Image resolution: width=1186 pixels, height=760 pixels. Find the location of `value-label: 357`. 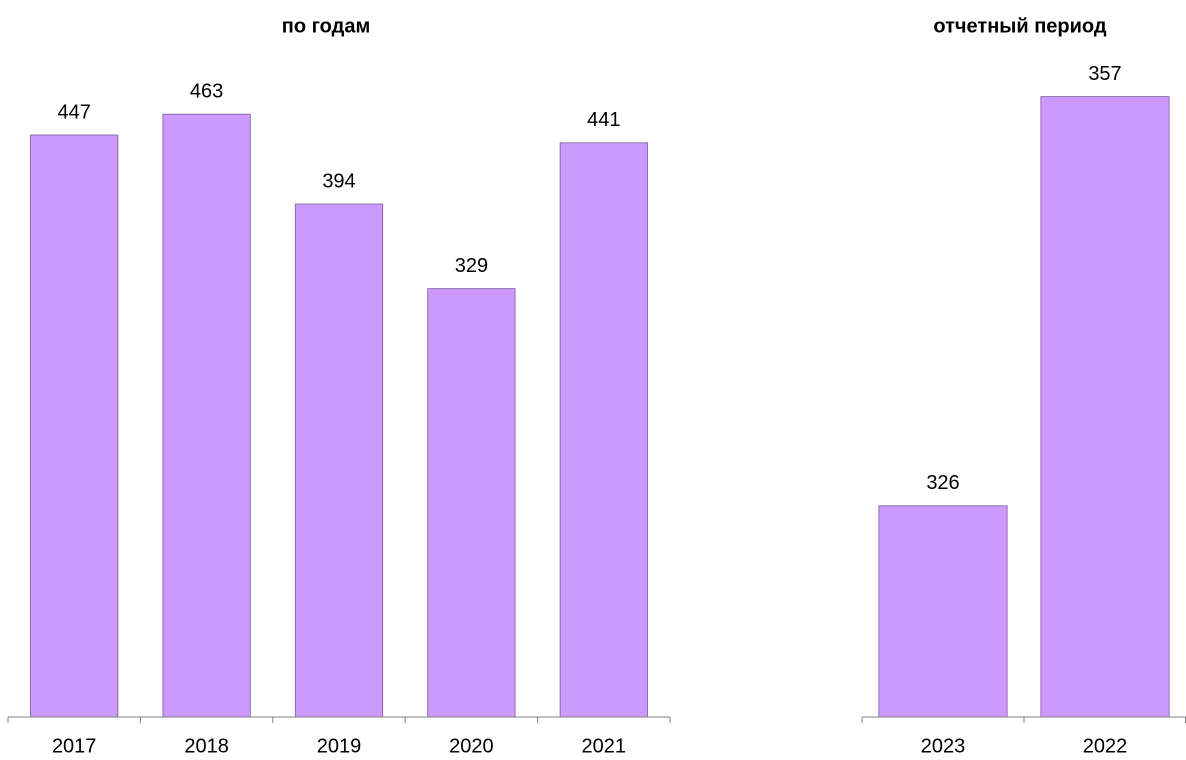

value-label: 357 is located at coordinates (1104, 74).